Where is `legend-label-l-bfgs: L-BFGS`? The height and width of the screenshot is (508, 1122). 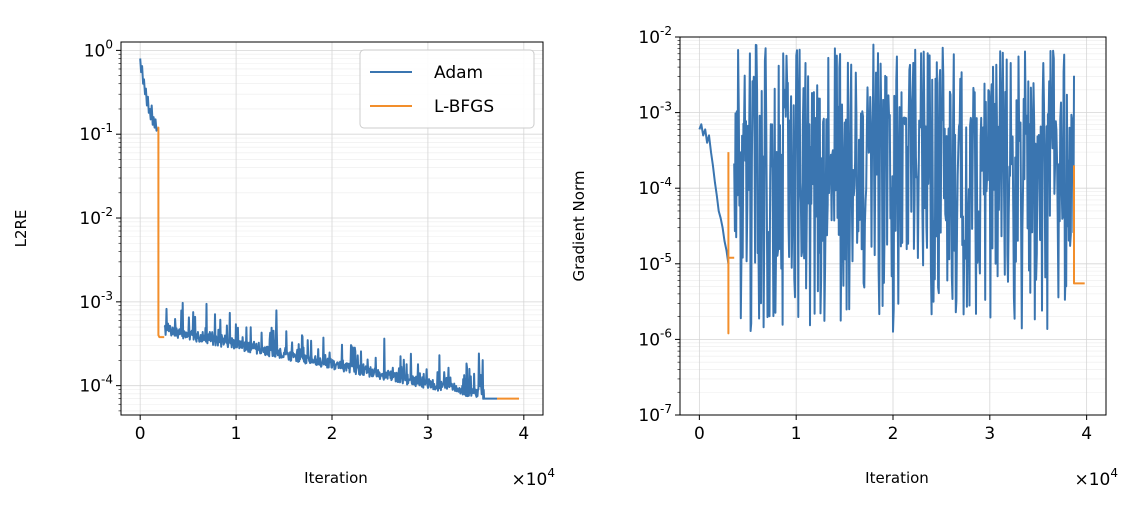
legend-label-l-bfgs: L-BFGS is located at coordinates (464, 107).